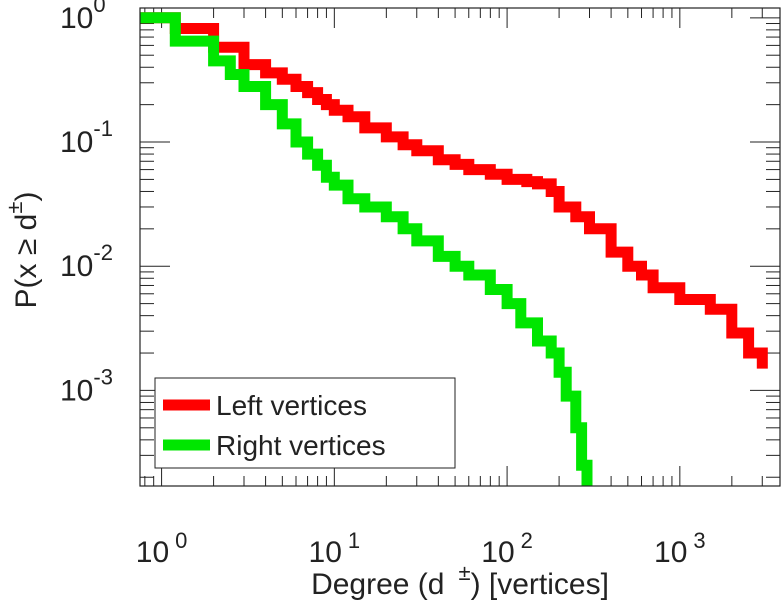 This screenshot has height=600, width=784. I want to click on x-tick-label: 10 1, so click(335, 548).